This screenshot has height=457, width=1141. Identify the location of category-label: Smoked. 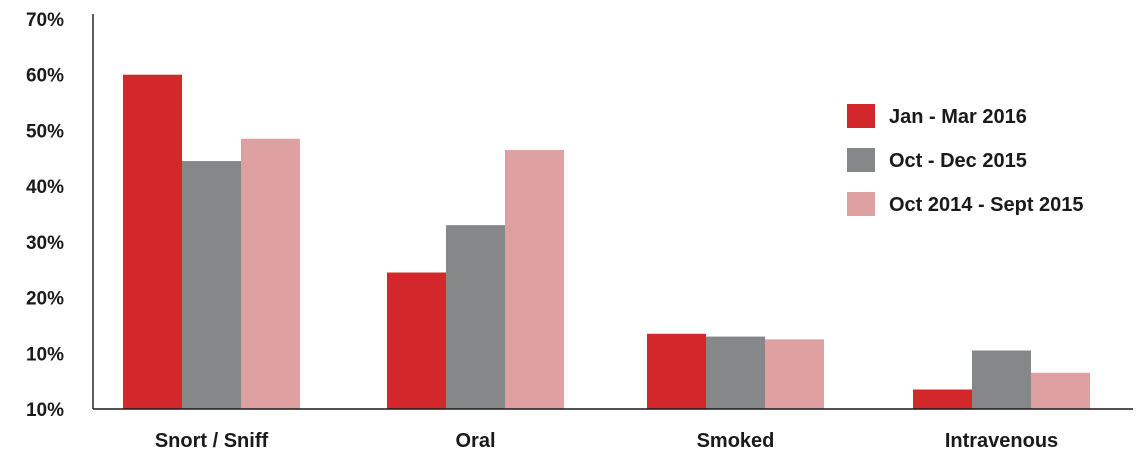
(736, 441).